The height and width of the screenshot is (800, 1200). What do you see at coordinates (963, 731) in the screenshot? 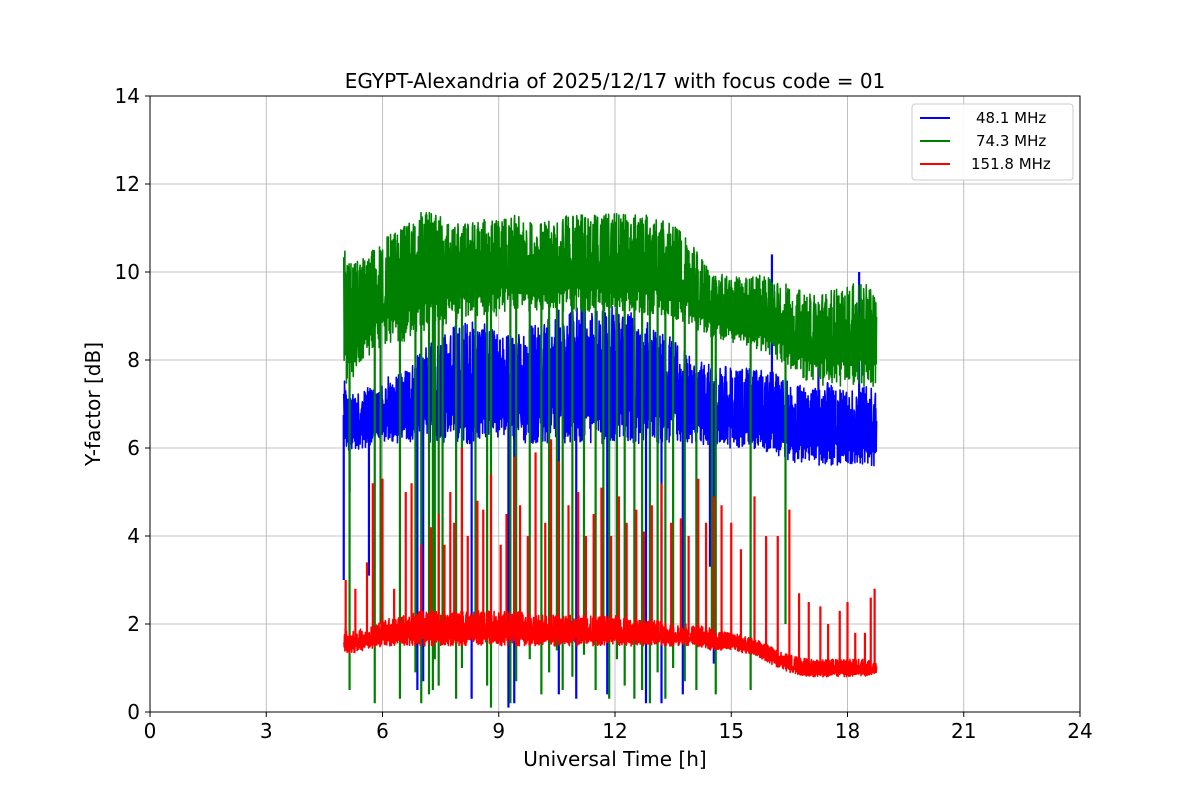
I see `x-tick-label: 21` at bounding box center [963, 731].